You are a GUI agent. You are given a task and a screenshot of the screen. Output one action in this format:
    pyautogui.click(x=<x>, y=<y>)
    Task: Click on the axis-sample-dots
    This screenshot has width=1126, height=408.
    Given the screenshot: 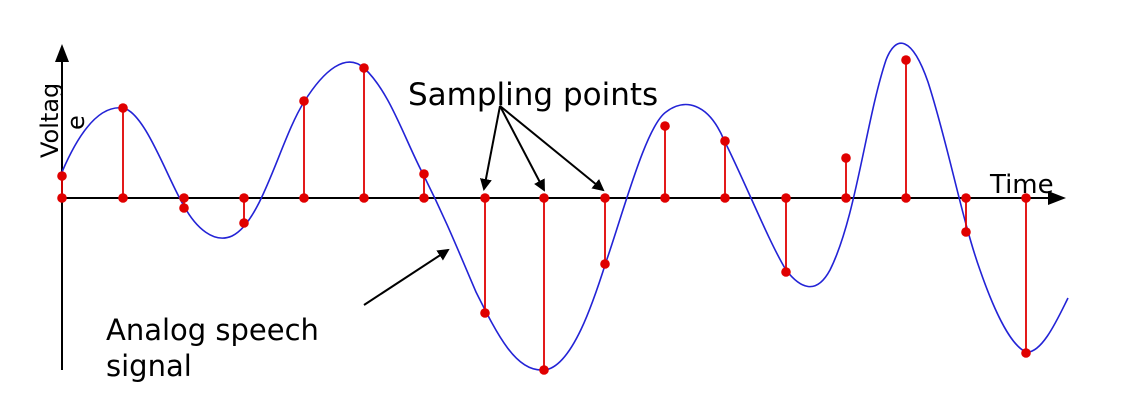 What is the action you would take?
    pyautogui.click(x=544, y=198)
    